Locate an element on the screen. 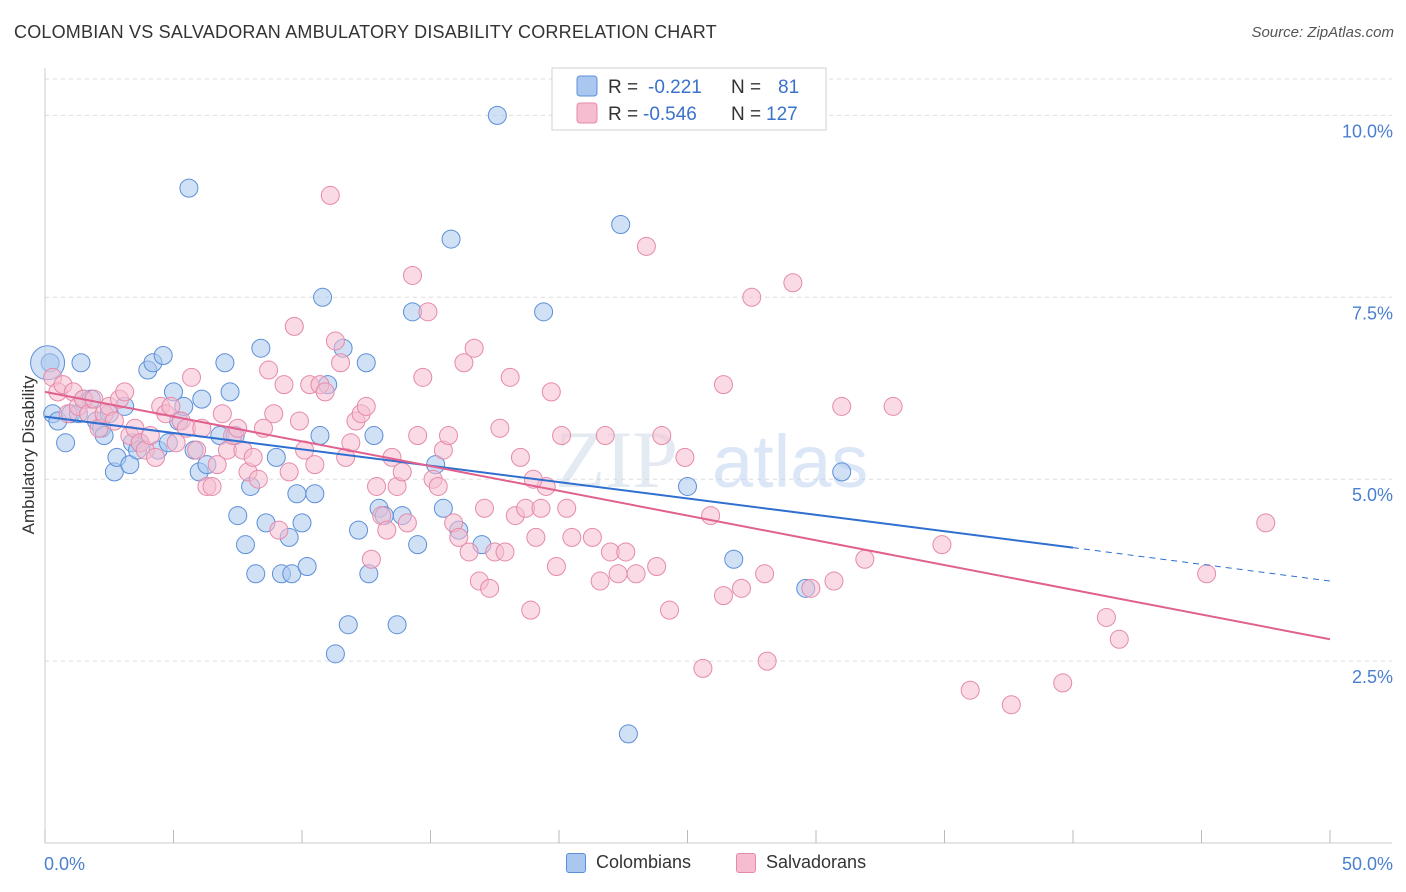  y-tick-label-0: 2.5% is located at coordinates (1372, 677).